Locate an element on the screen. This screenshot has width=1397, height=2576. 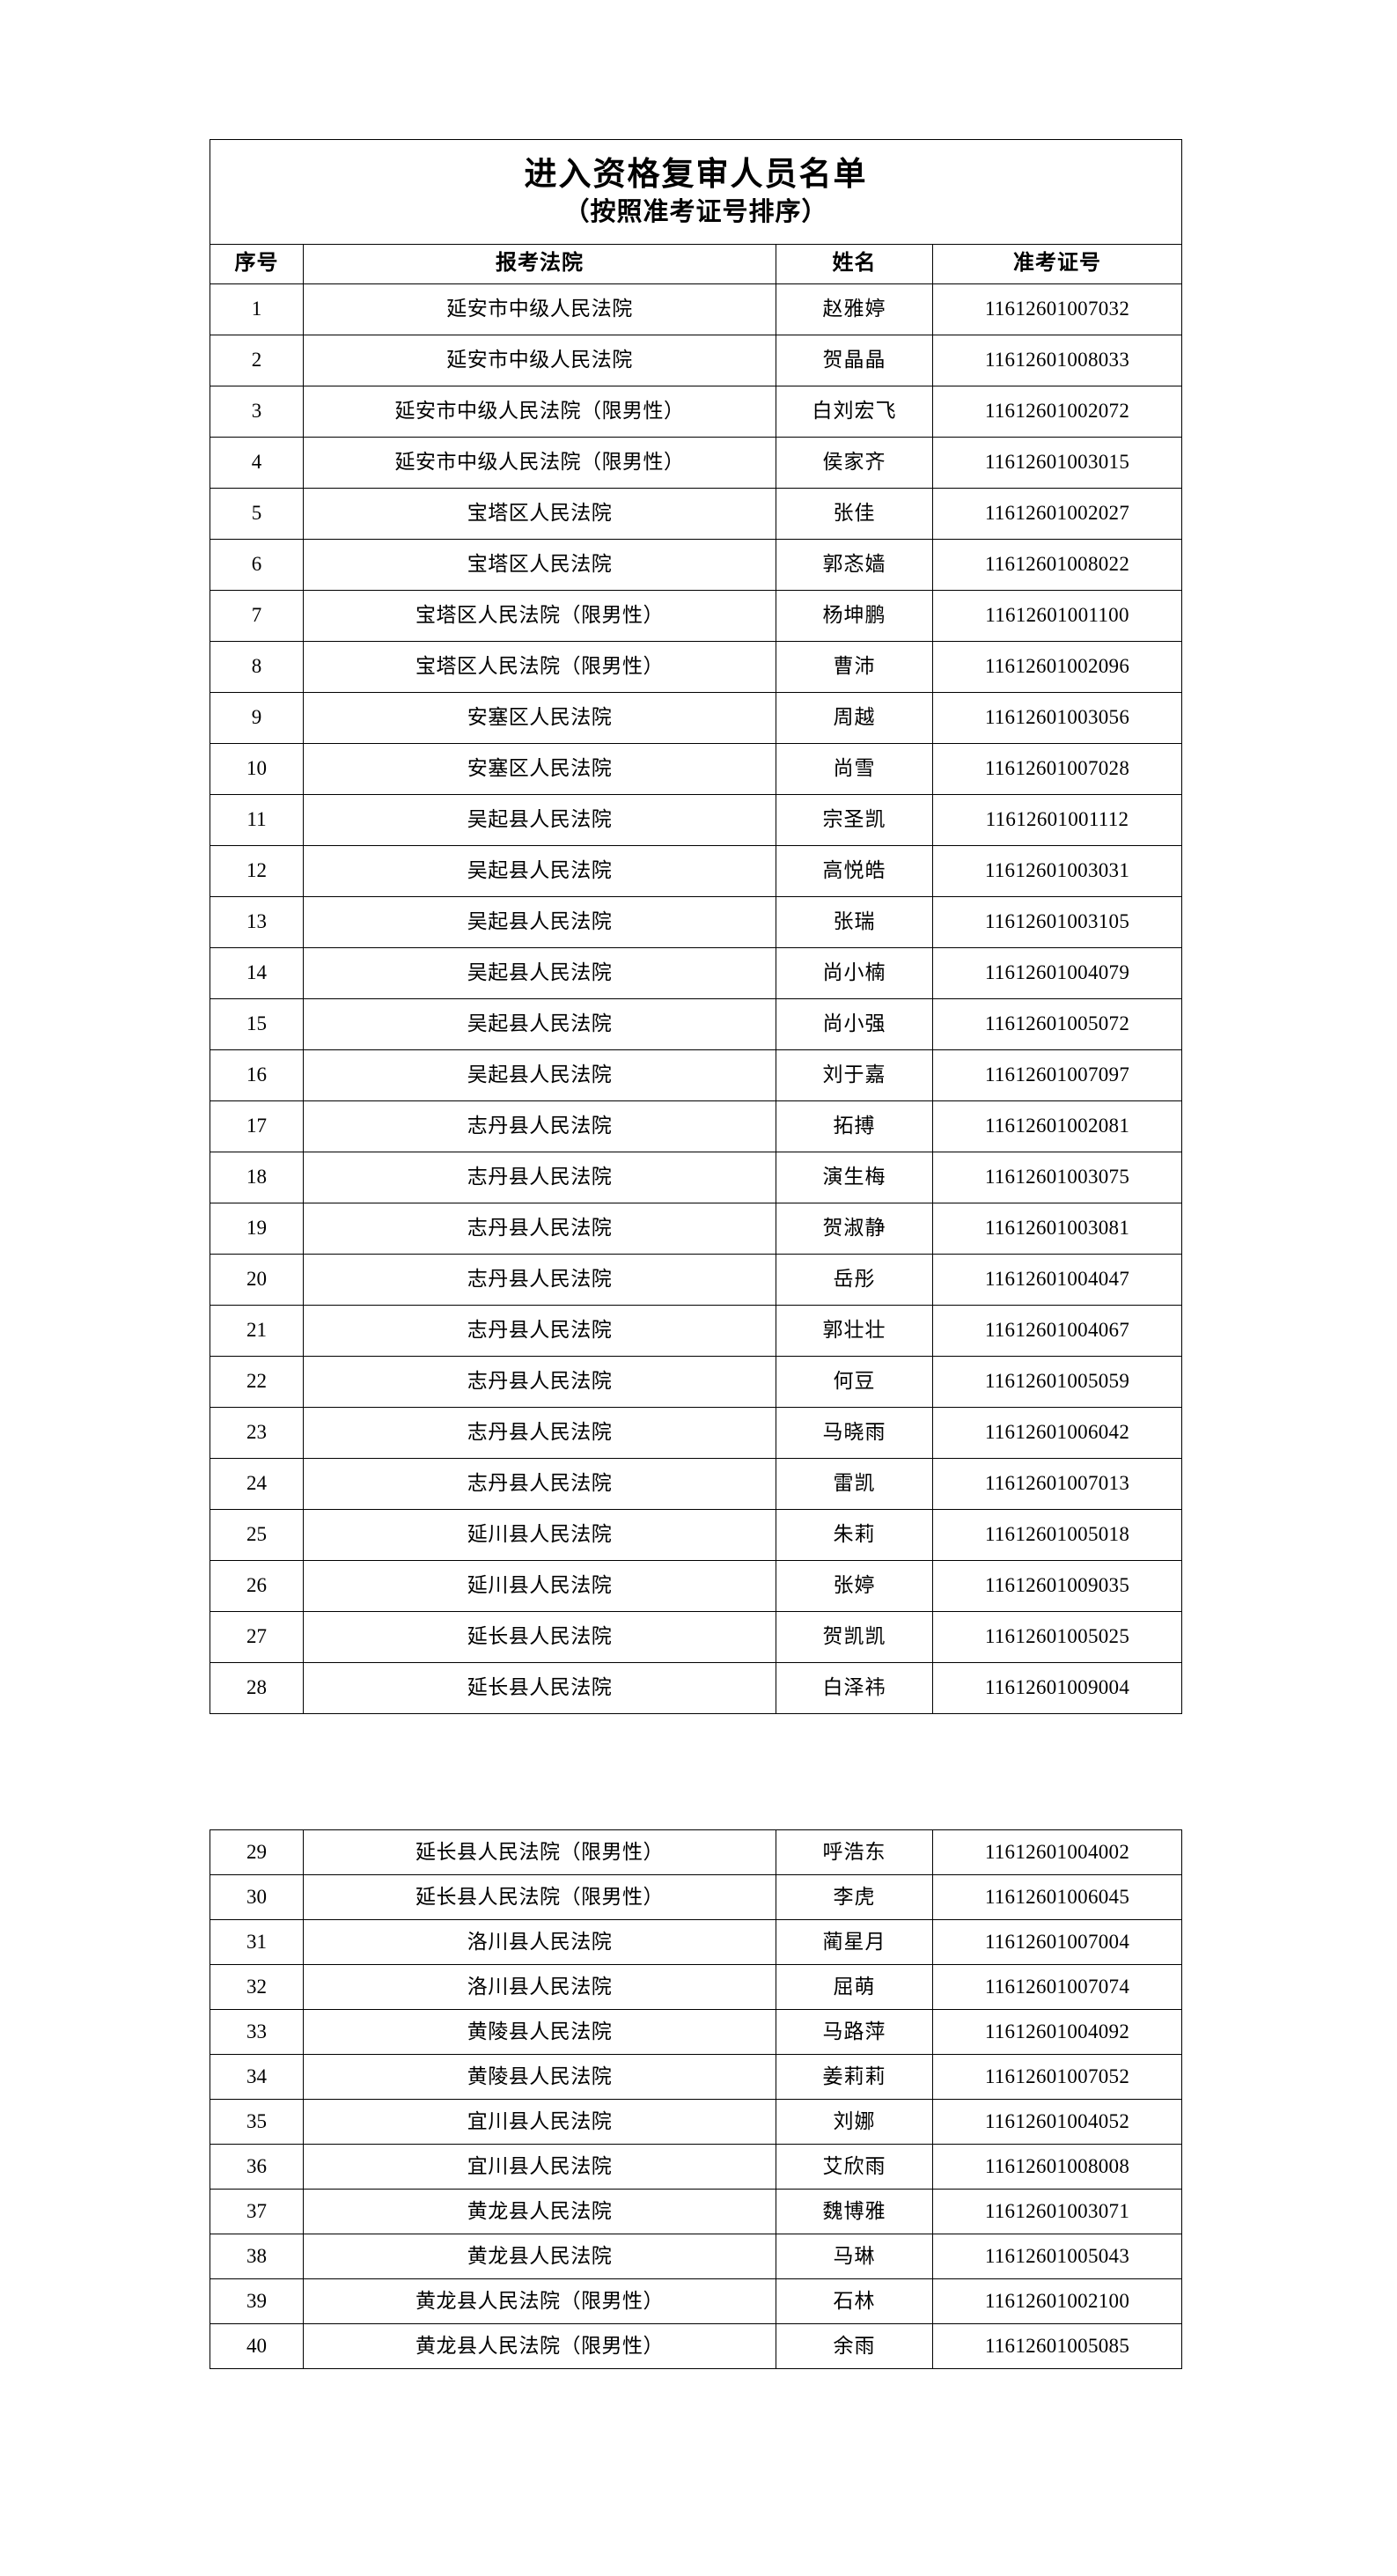
table-row: 36 宜川县人民法院 艾欣雨 11612601008008 is located at coordinates (696, 2167).